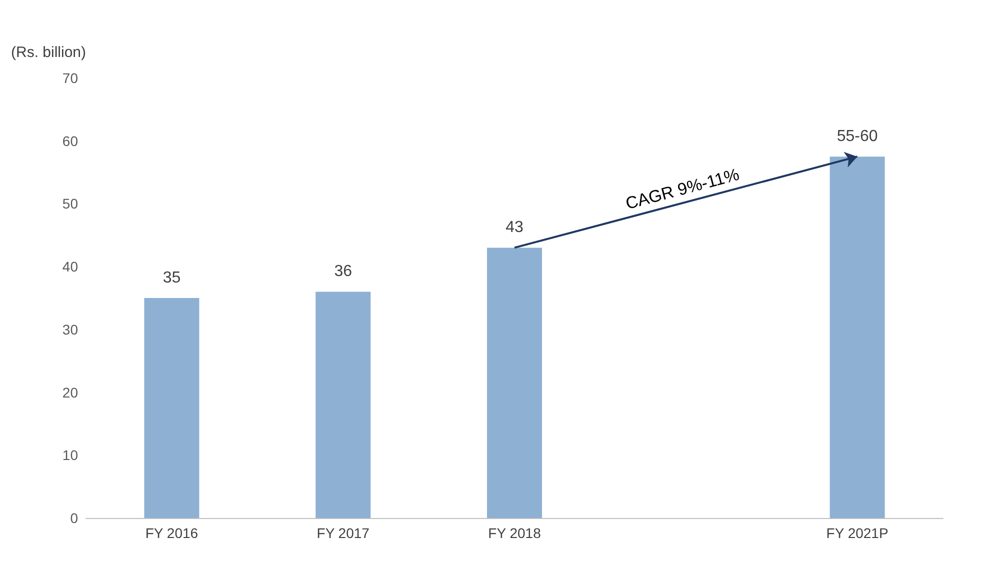 This screenshot has width=993, height=579. Describe the element at coordinates (70, 140) in the screenshot. I see `y-tick-label: 60` at that location.